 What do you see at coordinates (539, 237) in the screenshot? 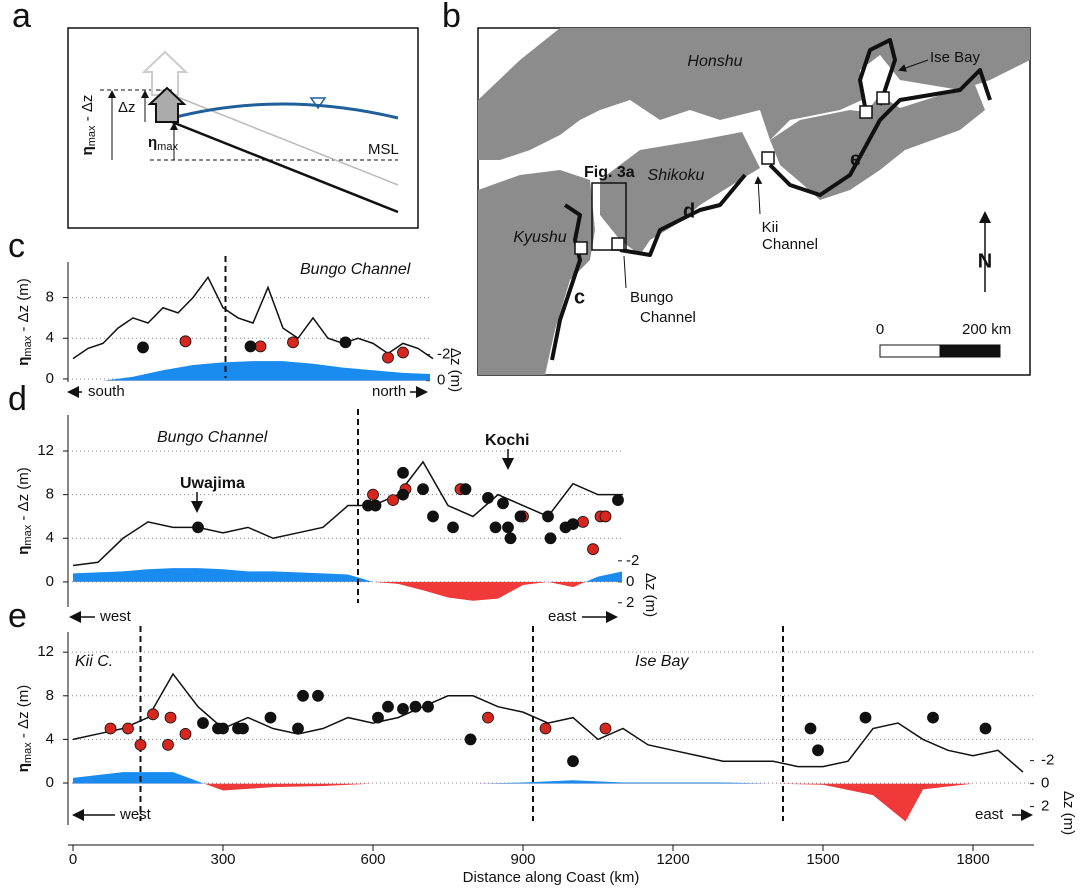
I see `place-label: Kyushu` at bounding box center [539, 237].